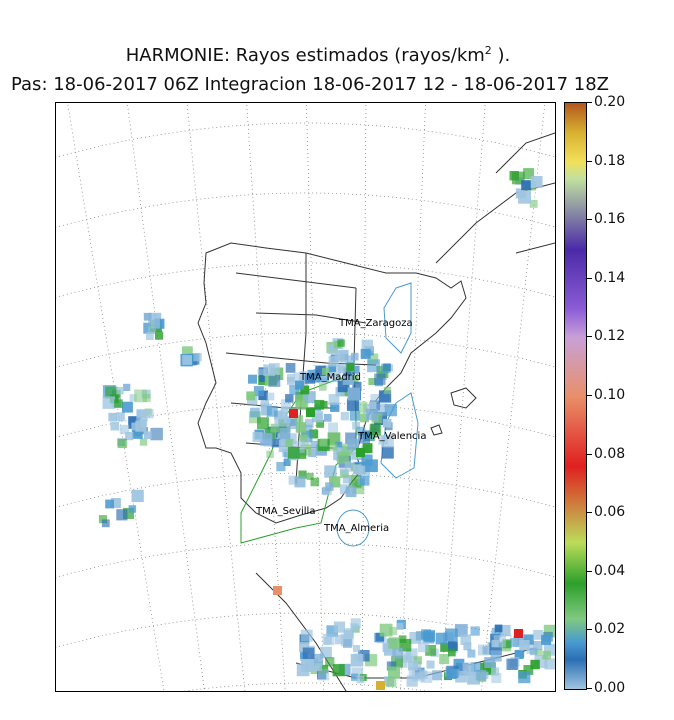 This screenshot has width=674, height=720. I want to click on colorbar-tick-label: 0.20, so click(610, 102).